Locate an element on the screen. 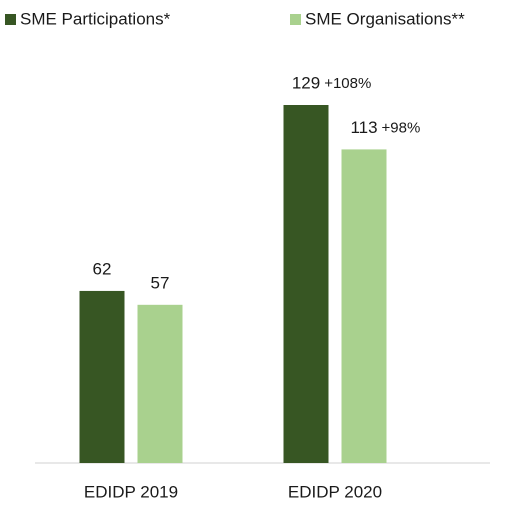 This screenshot has height=506, width=519. legend-label: SME Organisations** is located at coordinates (385, 18).